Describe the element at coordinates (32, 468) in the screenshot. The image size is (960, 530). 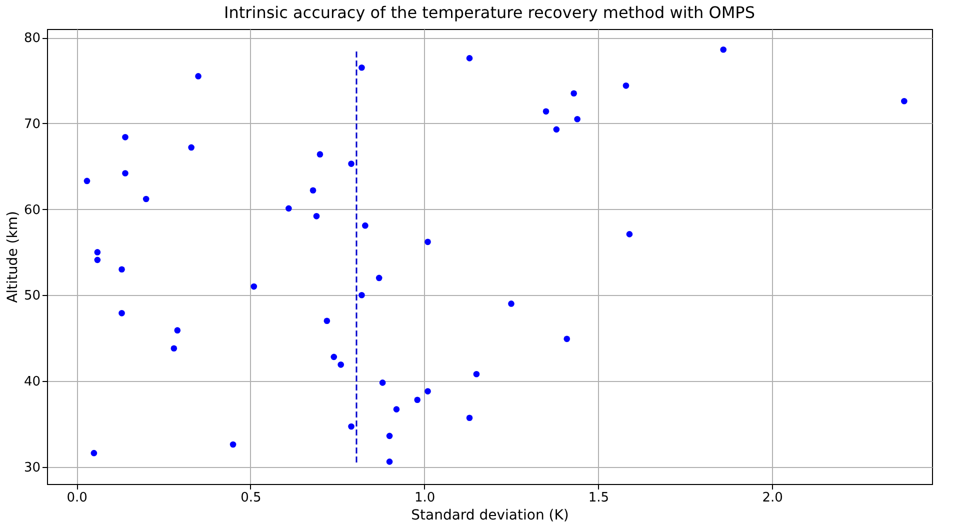
I see `y-tick-label: 30` at that location.